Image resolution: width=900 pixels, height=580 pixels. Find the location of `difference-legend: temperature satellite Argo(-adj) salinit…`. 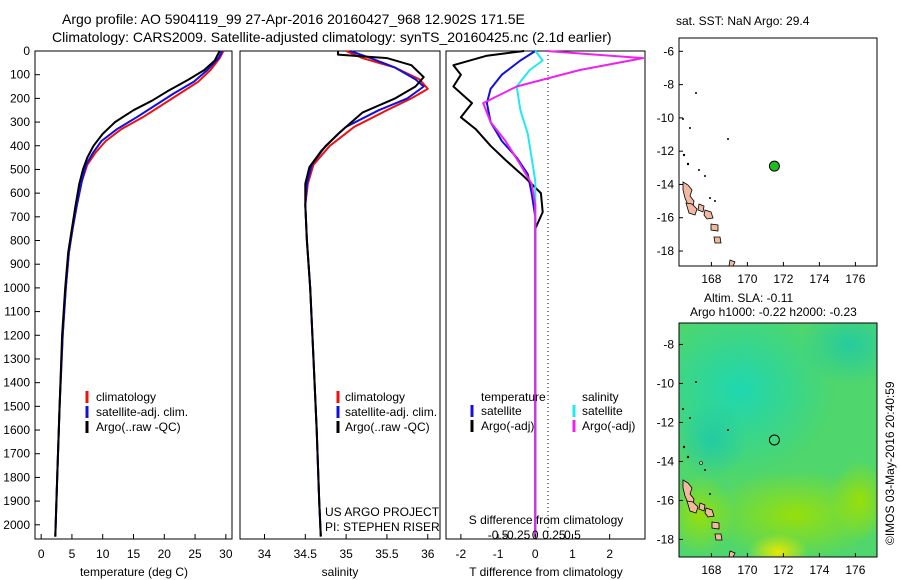

difference-legend: temperature satellite Argo(-adj) salinit… is located at coordinates (552, 411).